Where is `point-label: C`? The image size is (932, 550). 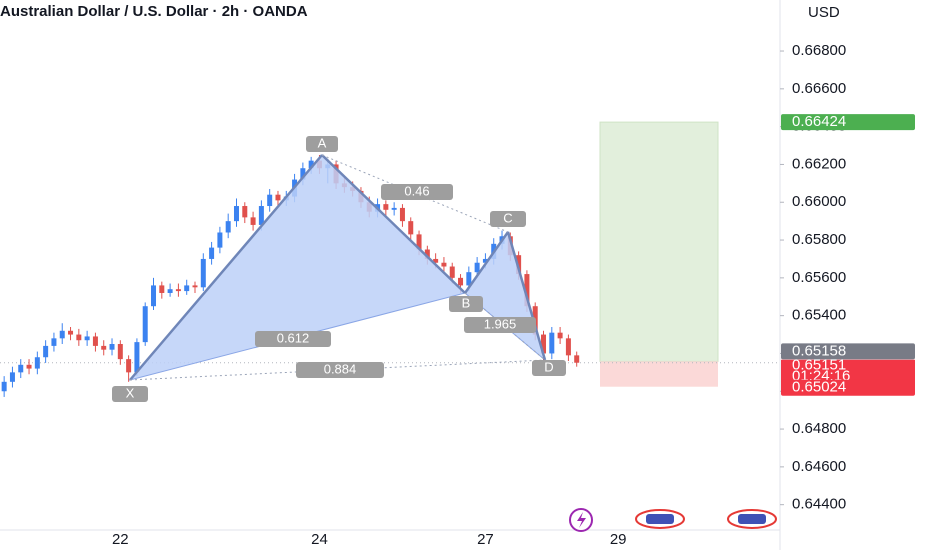
point-label: C is located at coordinates (508, 218).